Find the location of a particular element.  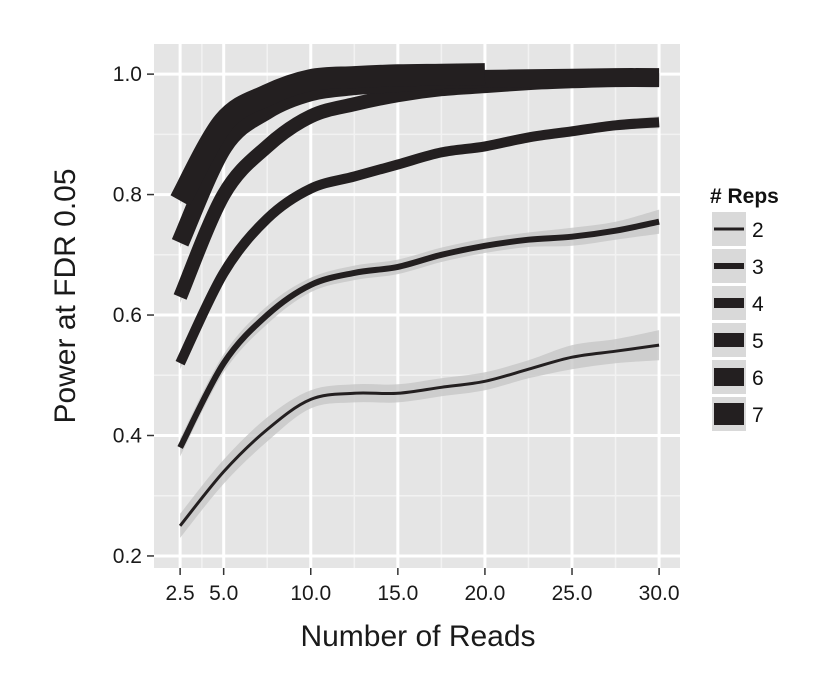

legend-label-reps-3: 3 is located at coordinates (758, 267).